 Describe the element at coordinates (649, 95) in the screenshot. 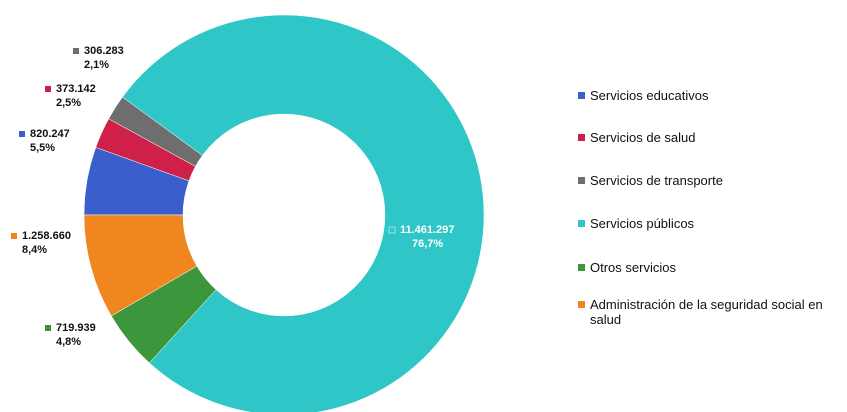

I see `legend-label: Servicios educativos` at that location.